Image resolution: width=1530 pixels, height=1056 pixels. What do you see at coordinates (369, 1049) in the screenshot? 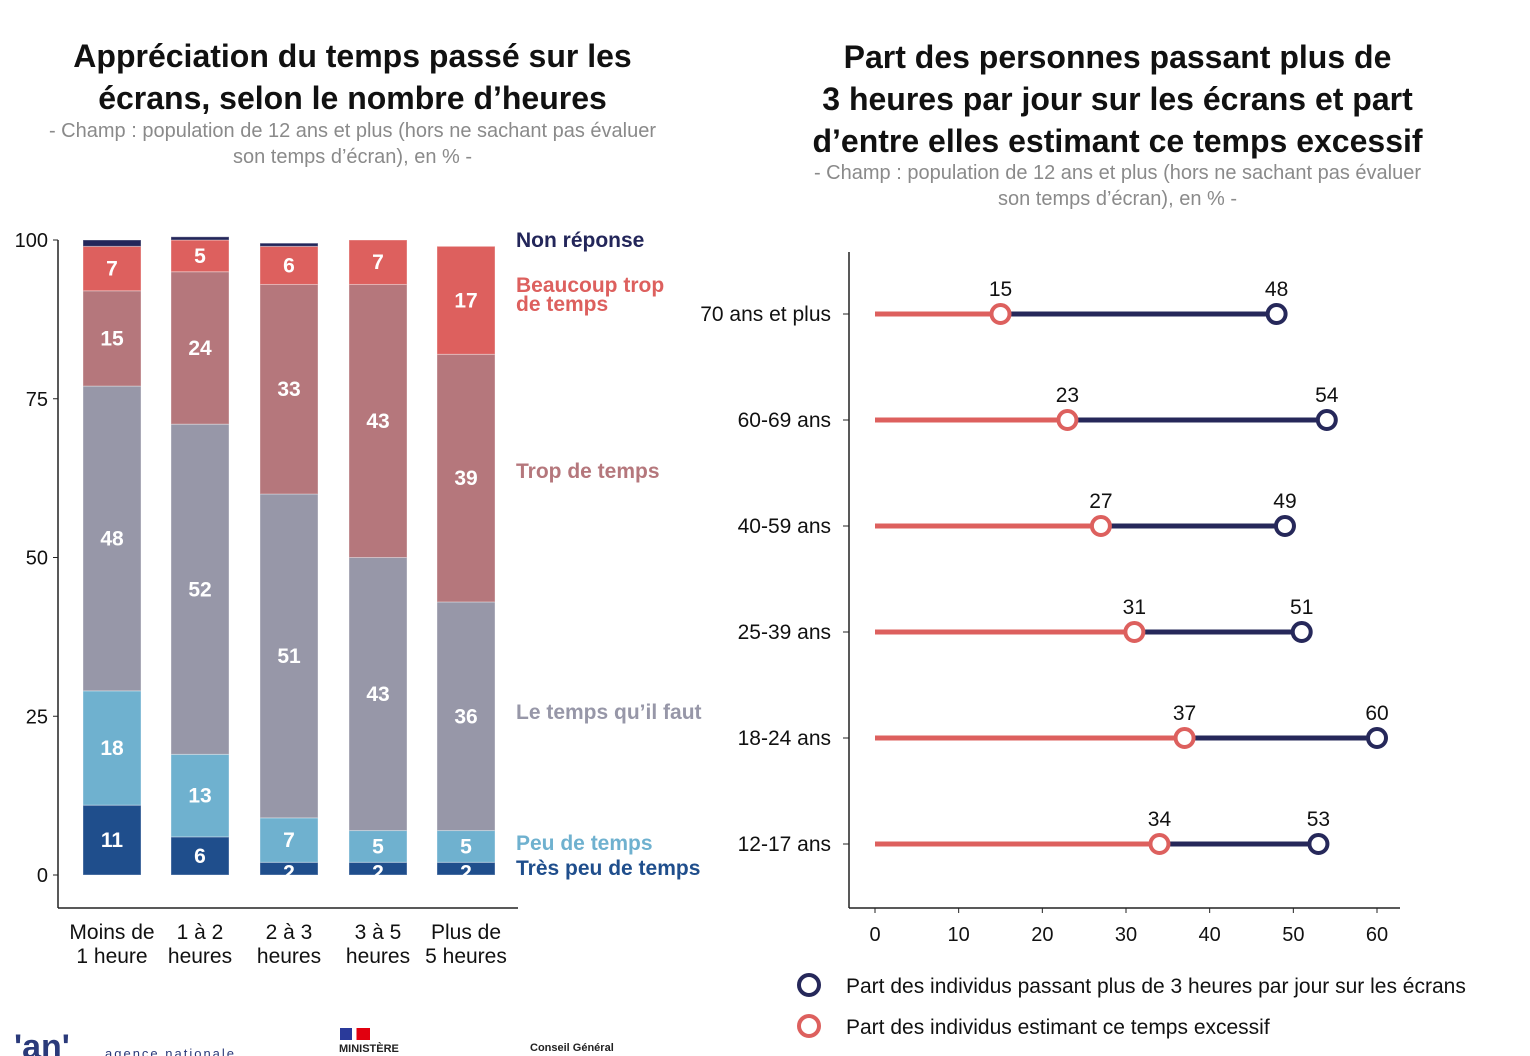
I see `ministere-logo-text: MINISTÈRE` at bounding box center [369, 1049].